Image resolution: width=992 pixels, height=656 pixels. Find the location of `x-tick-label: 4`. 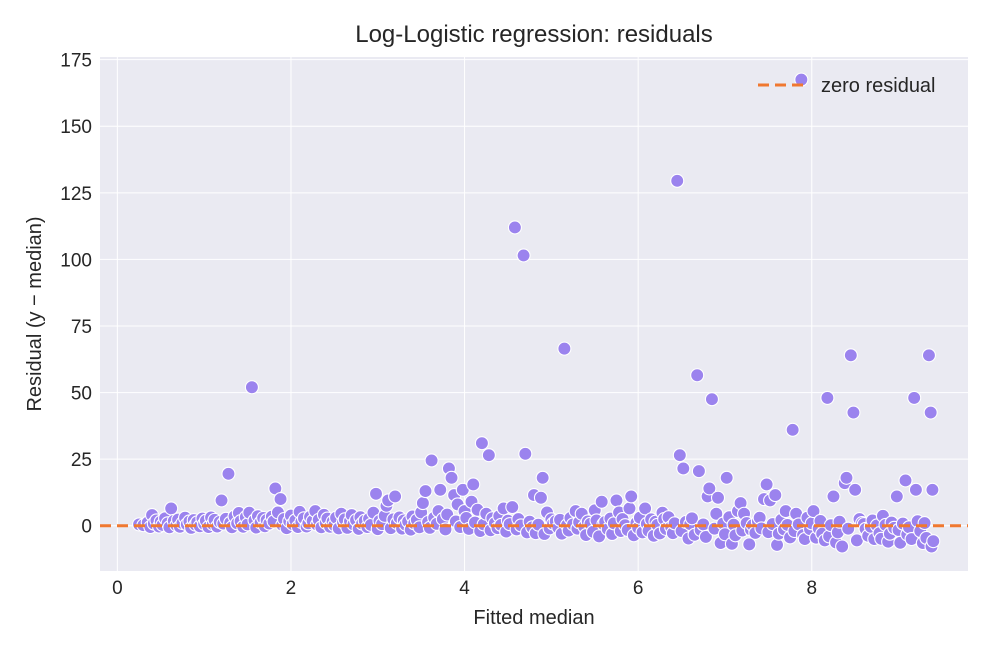

x-tick-label: 4 is located at coordinates (464, 588).